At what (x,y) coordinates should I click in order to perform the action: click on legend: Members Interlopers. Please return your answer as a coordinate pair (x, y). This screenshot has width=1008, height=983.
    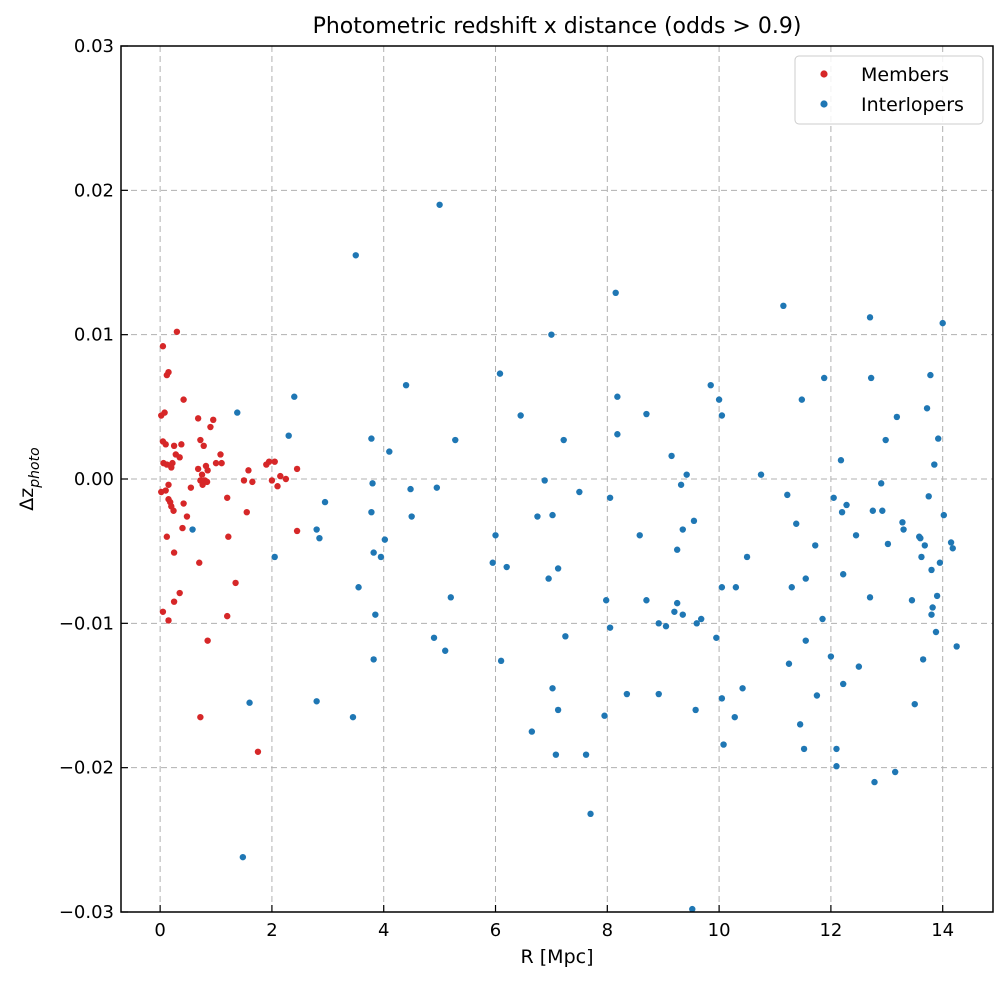
    Looking at the image, I should click on (889, 90).